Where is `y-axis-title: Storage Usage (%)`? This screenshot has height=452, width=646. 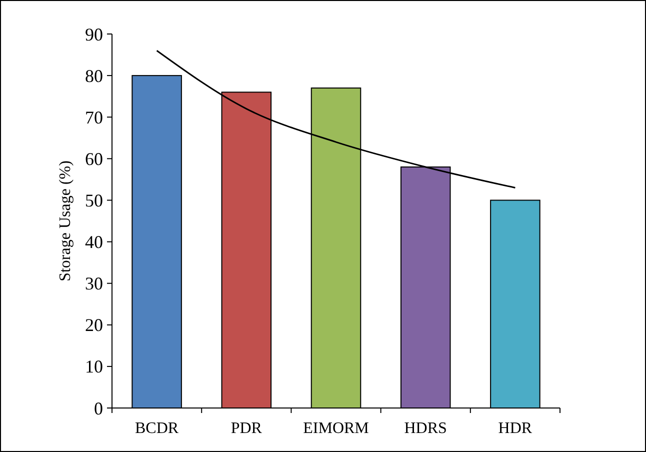
y-axis-title: Storage Usage (%) is located at coordinates (65, 221).